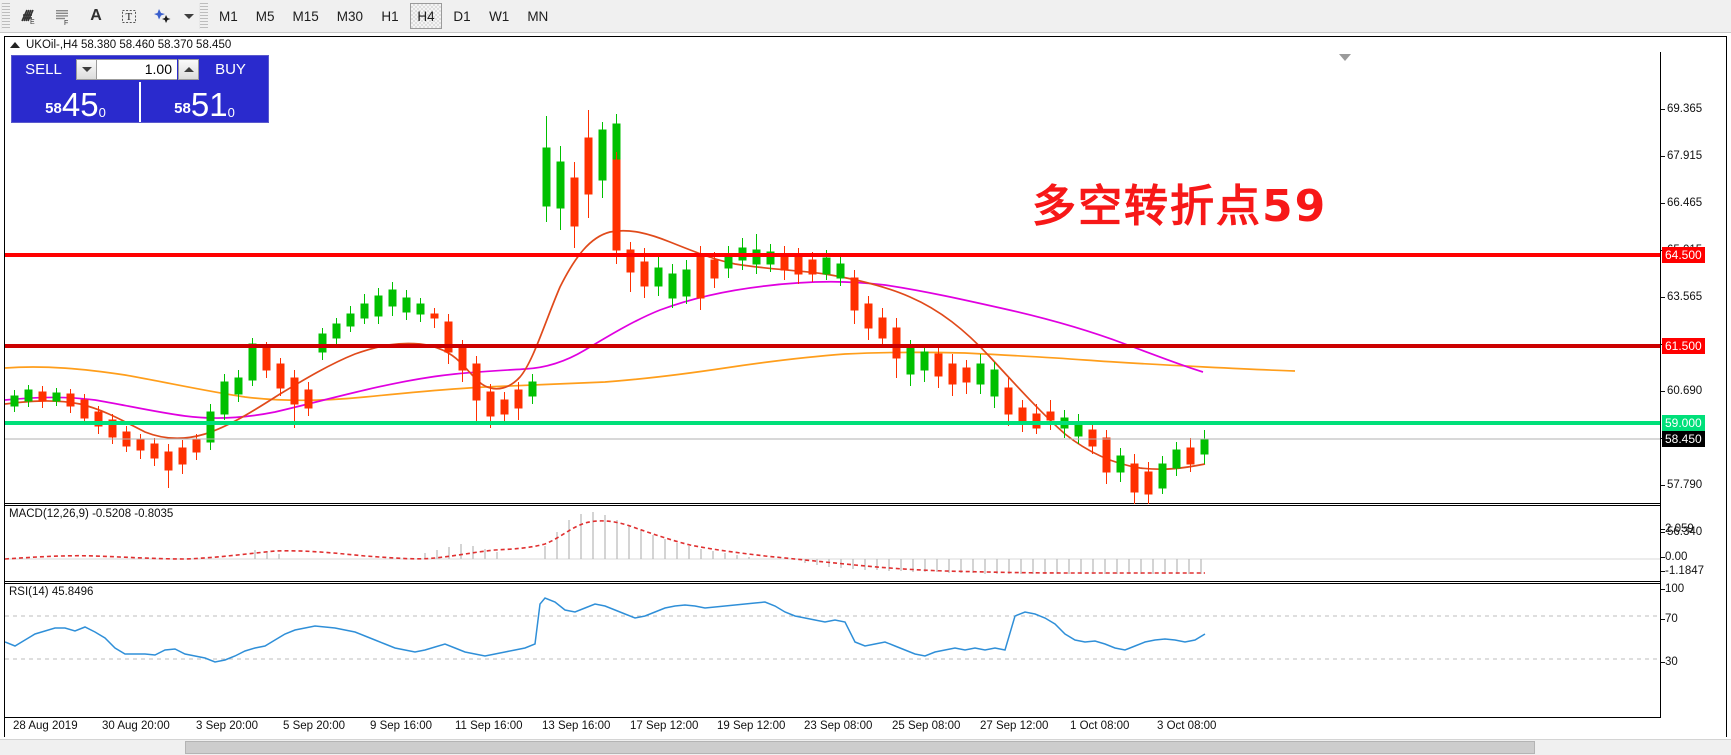 The height and width of the screenshot is (755, 1731). What do you see at coordinates (305, 16) in the screenshot?
I see `timeframe-m15: M15` at bounding box center [305, 16].